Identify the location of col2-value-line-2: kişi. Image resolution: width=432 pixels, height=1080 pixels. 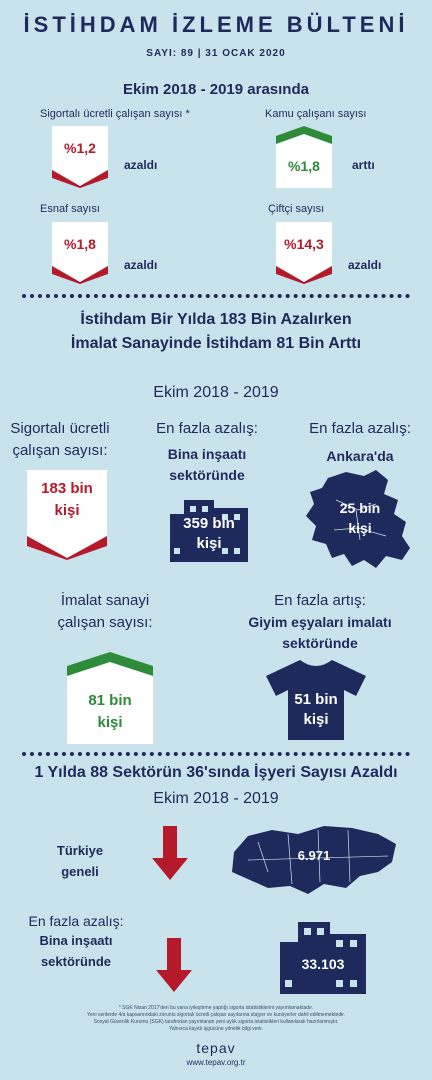
(209, 543).